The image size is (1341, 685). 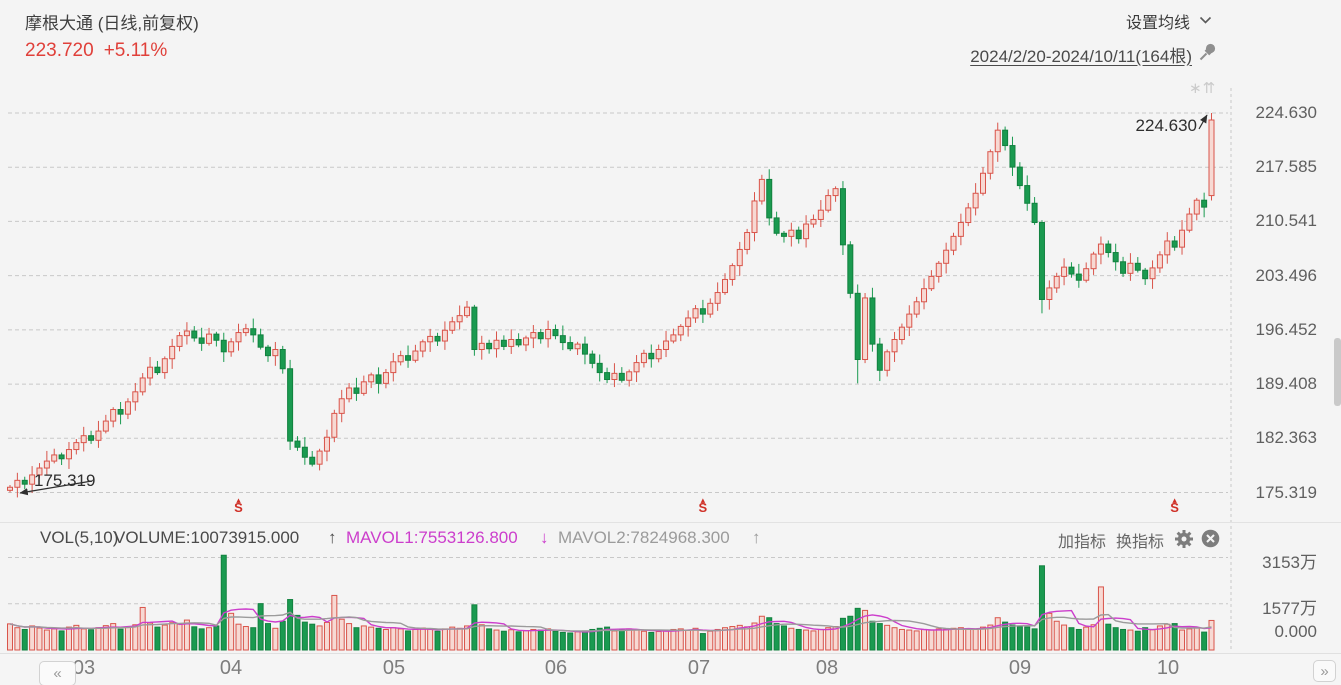 I want to click on price-axis-label: 196.452, so click(x=1286, y=329).